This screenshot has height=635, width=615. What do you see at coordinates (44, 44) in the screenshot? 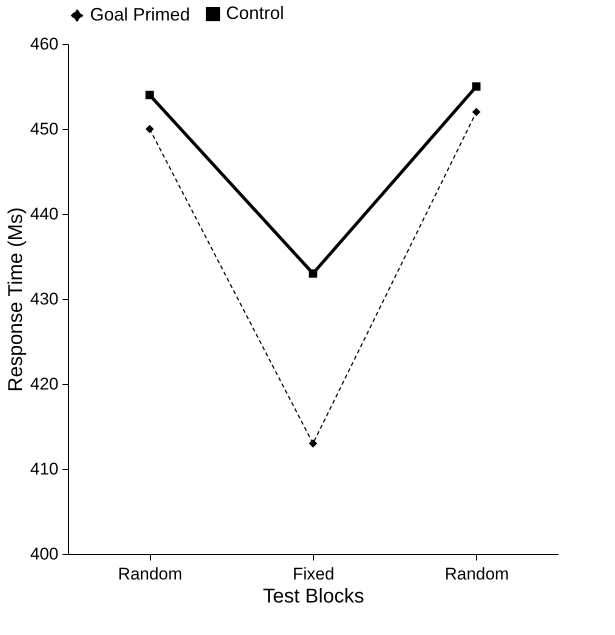
I see `y-tick-label: 460` at bounding box center [44, 44].